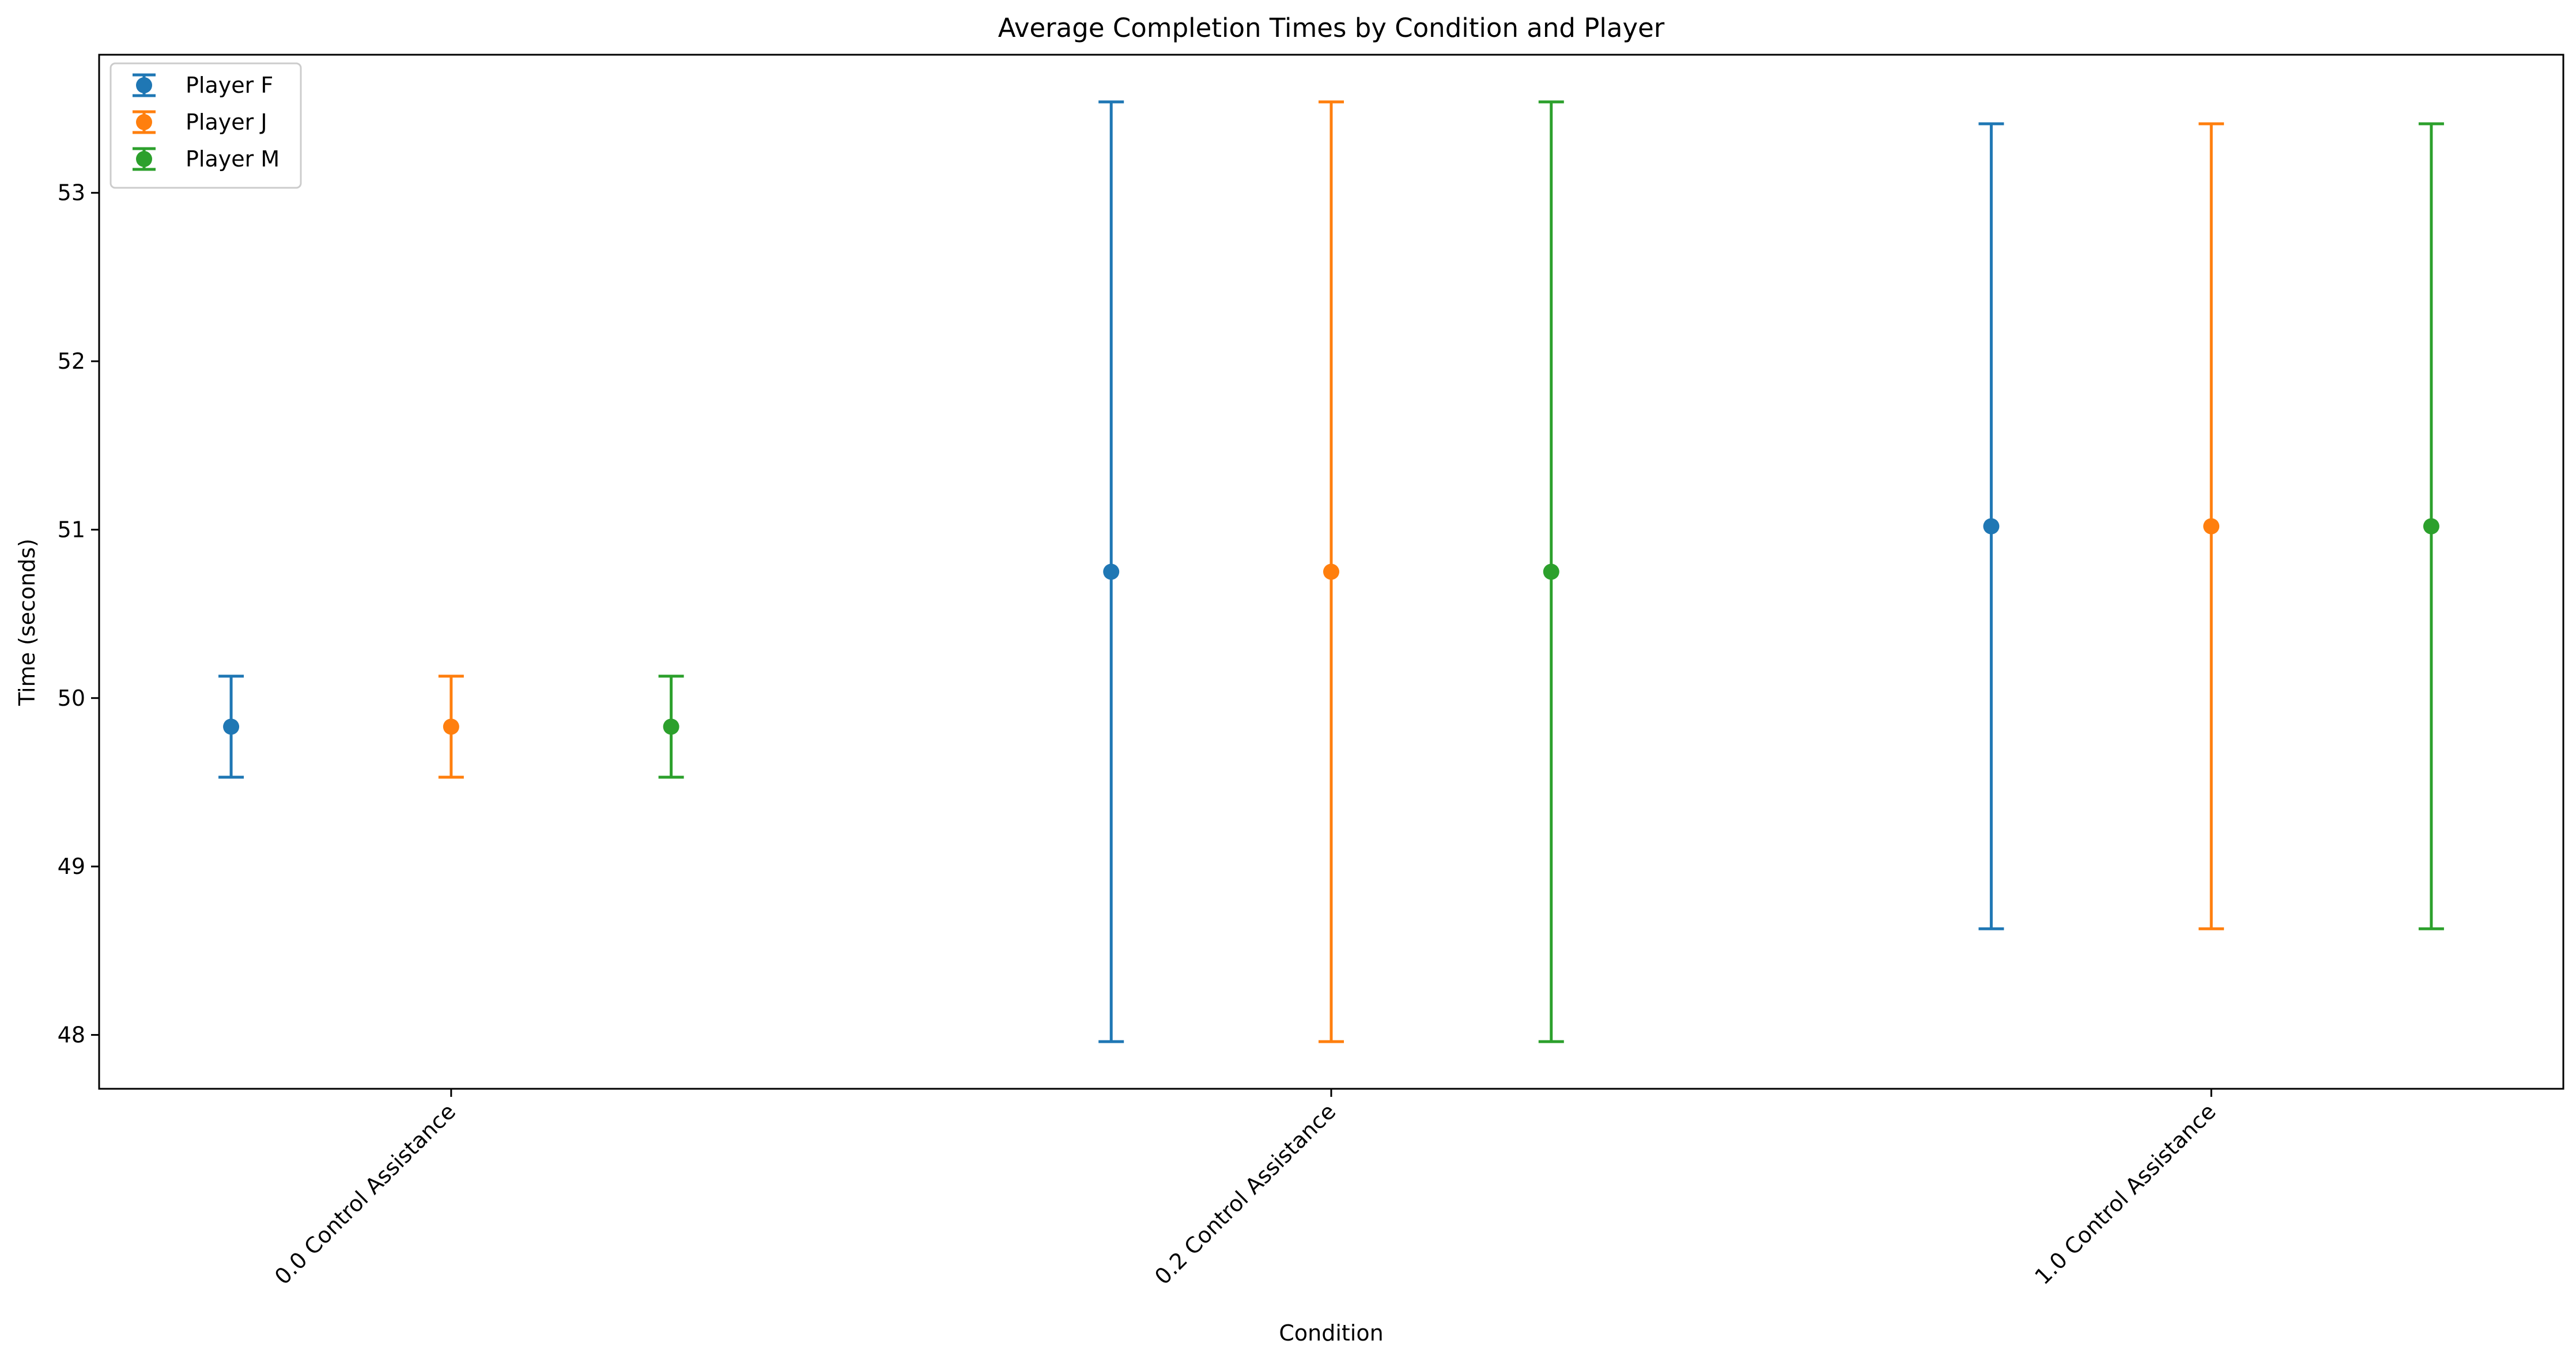 The image size is (2576, 1363). What do you see at coordinates (71, 1034) in the screenshot?
I see `y-tick-label: 48` at bounding box center [71, 1034].